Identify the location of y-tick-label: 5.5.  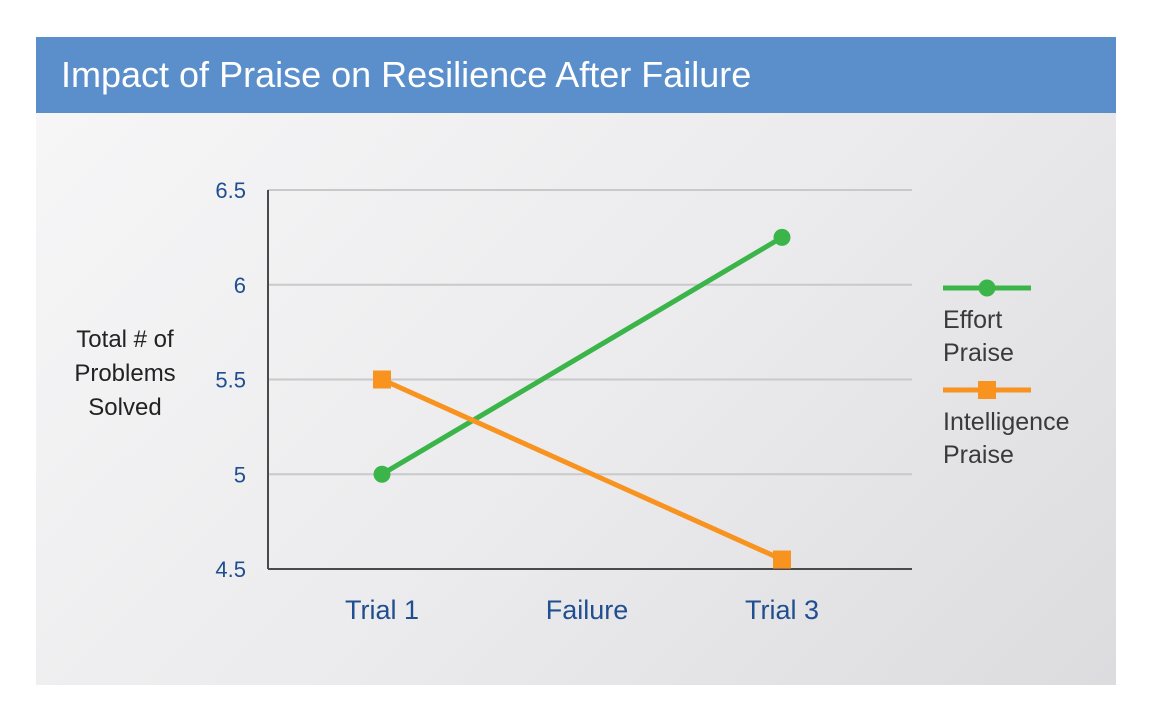
(230, 380).